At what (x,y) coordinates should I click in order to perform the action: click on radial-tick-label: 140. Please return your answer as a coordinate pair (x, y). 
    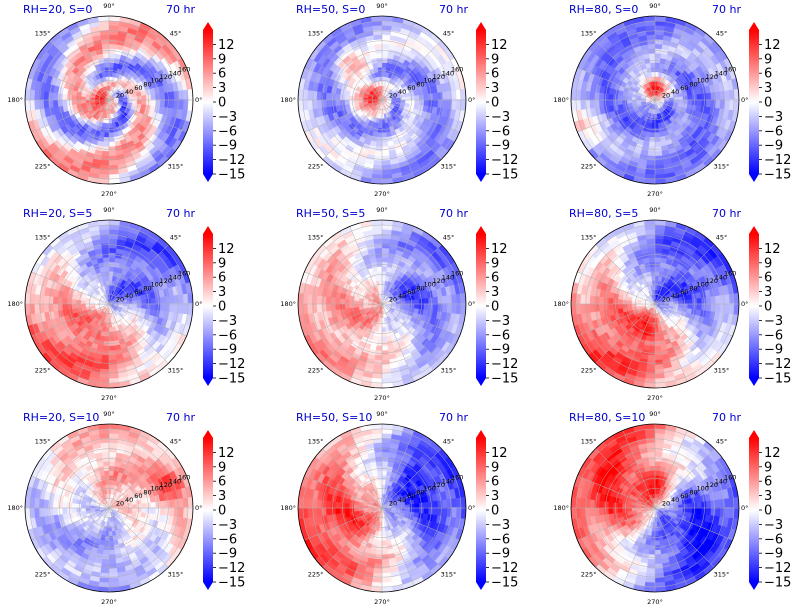
    Looking at the image, I should click on (448, 73).